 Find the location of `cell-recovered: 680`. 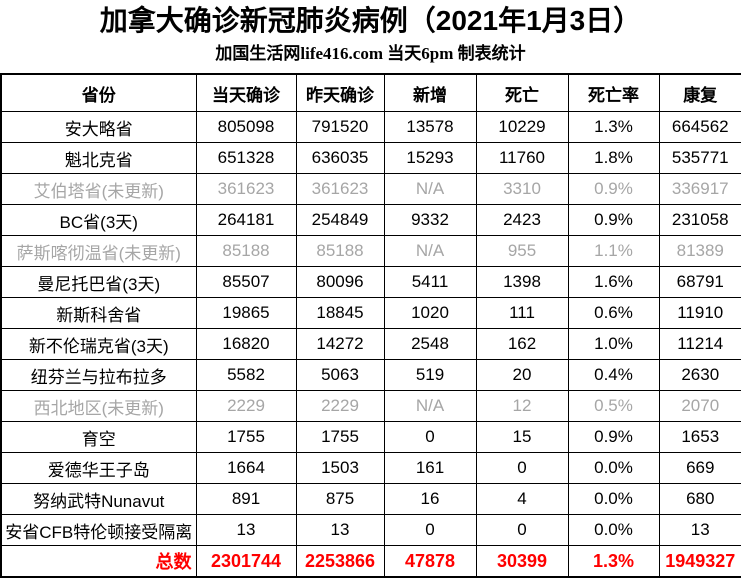

cell-recovered: 680 is located at coordinates (699, 499).